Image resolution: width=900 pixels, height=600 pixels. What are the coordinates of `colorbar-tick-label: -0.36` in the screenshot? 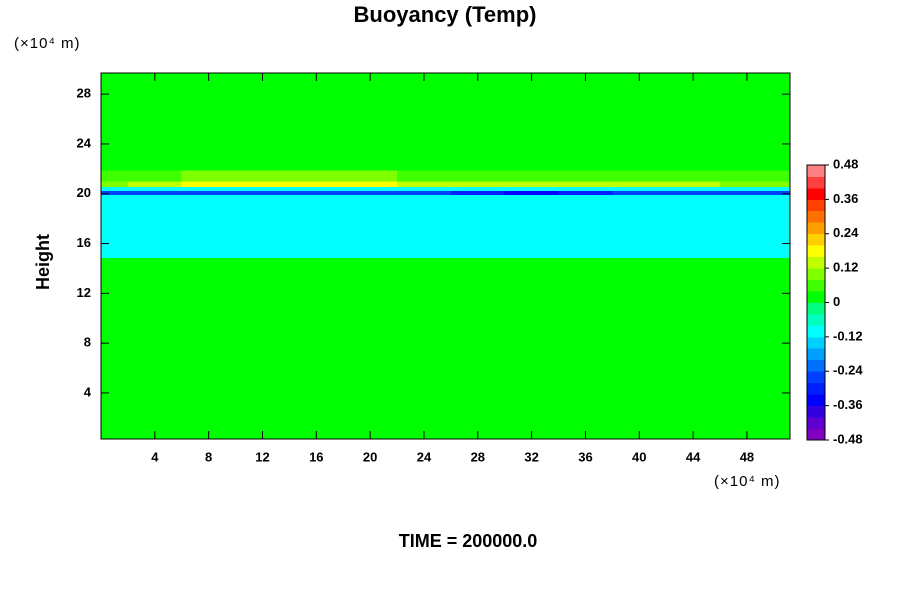 It's located at (848, 404).